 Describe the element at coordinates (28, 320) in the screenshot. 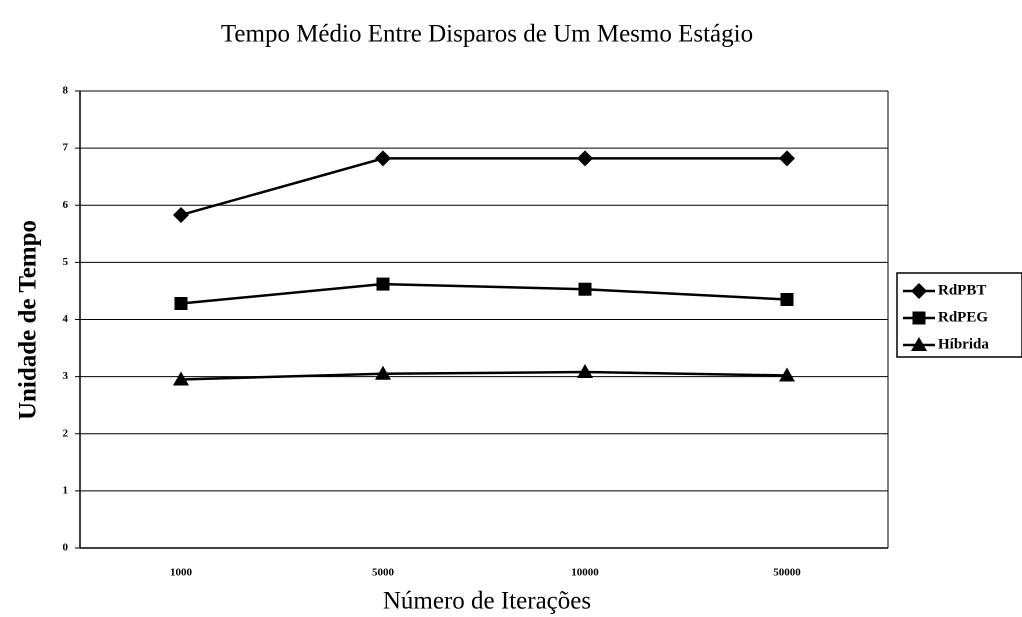

I see `y-axis-label: Unidade de Tempo` at that location.